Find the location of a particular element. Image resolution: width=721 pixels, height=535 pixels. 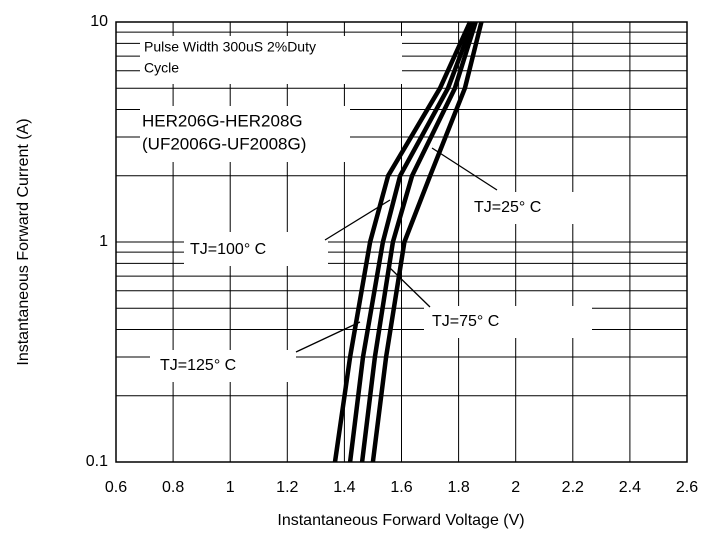

series-label: TJ=75° C is located at coordinates (465, 321).